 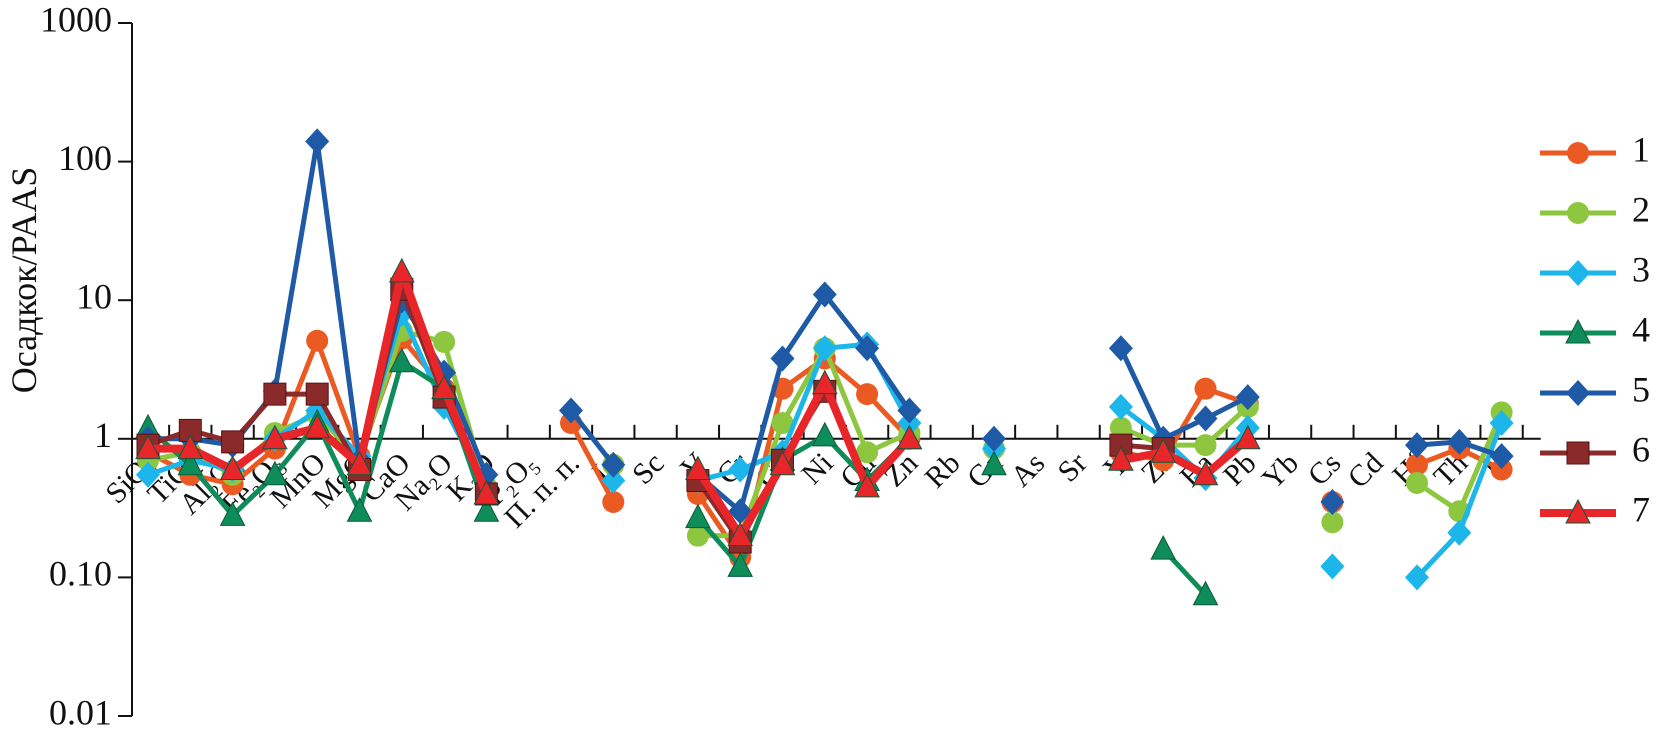 I want to click on x-tick-label: Ni, so click(x=817, y=468).